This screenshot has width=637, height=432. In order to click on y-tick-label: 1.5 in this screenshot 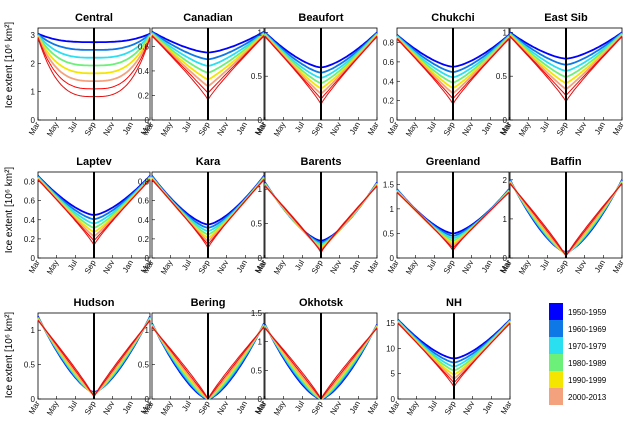, I will do `click(389, 184)`.